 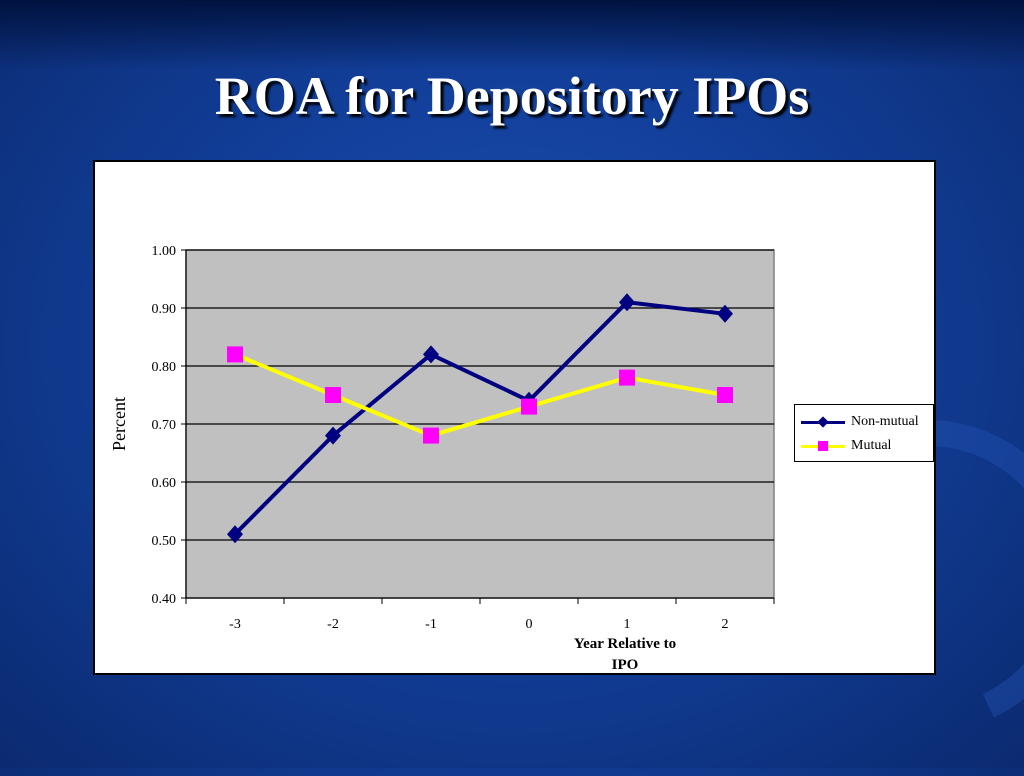 What do you see at coordinates (164, 425) in the screenshot?
I see `y-tick-label: 0.70` at bounding box center [164, 425].